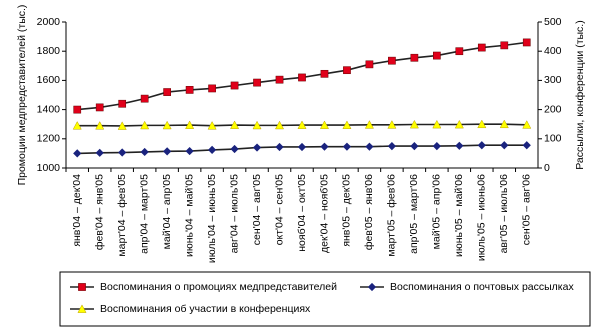  Describe the element at coordinates (553, 51) in the screenshot. I see `y2-tick-label: 400` at that location.